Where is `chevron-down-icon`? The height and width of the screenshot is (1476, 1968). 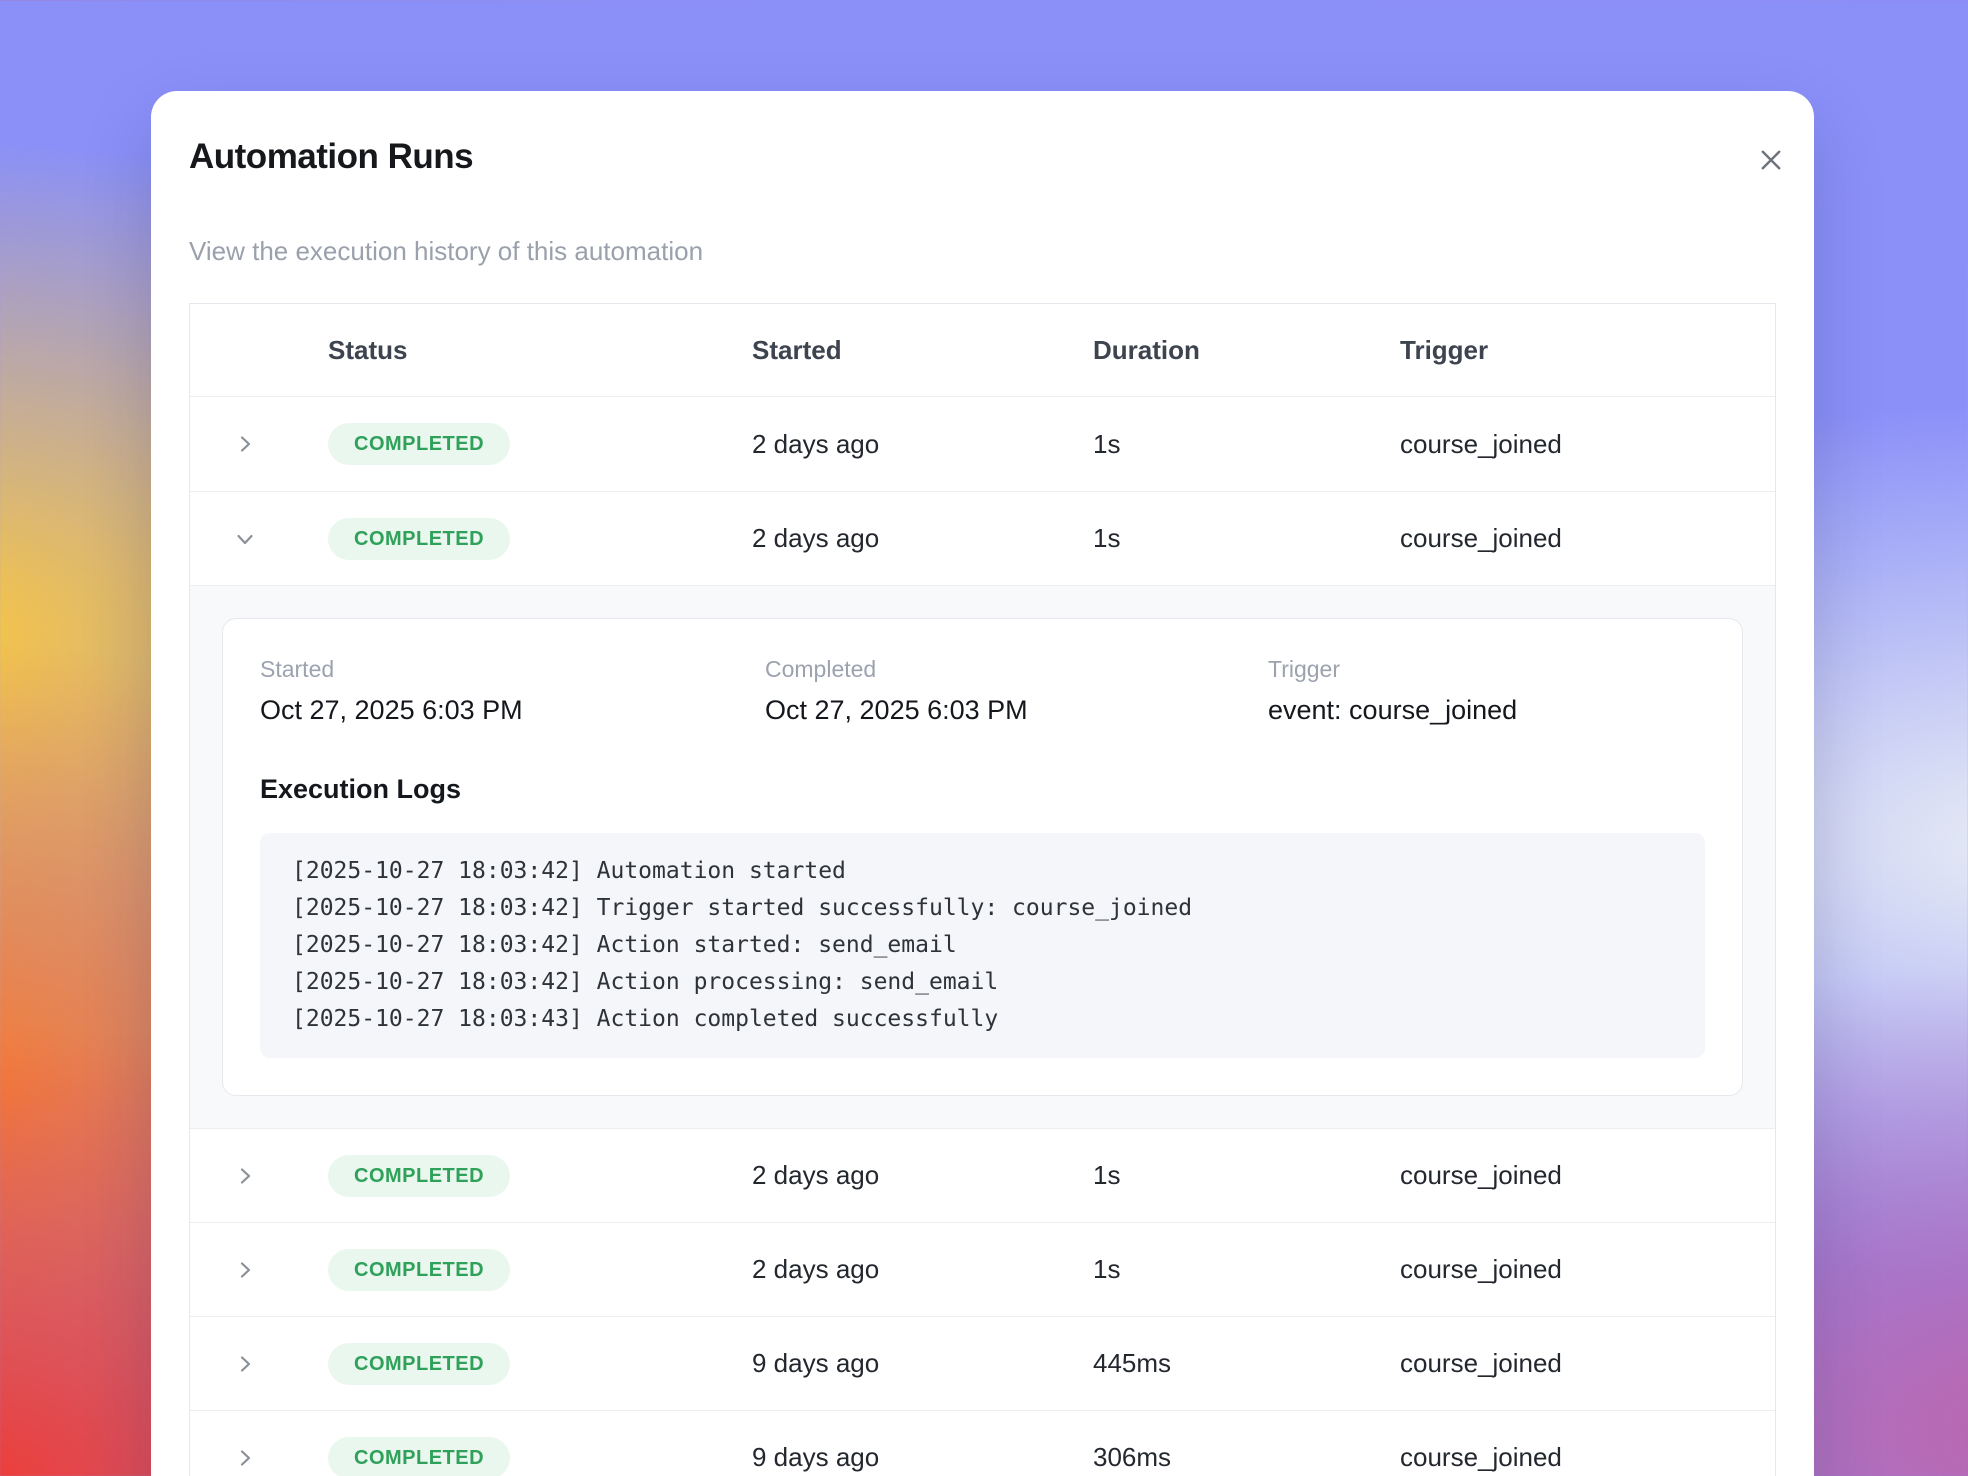 chevron-down-icon is located at coordinates (245, 539).